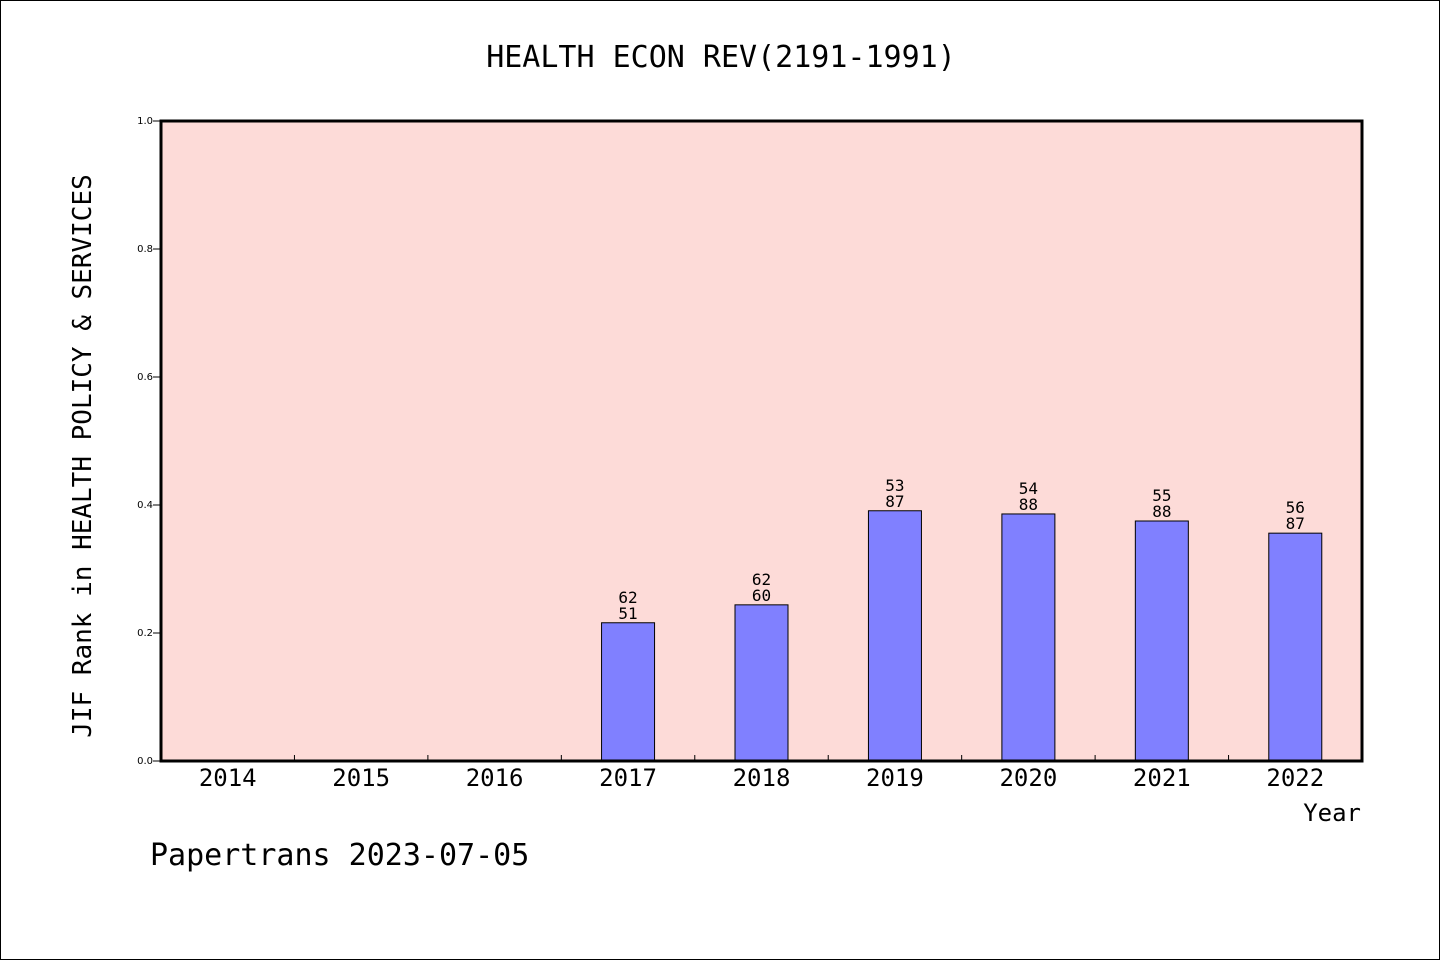 This screenshot has height=961, width=1440. I want to click on x-tick-label: 2016, so click(495, 778).